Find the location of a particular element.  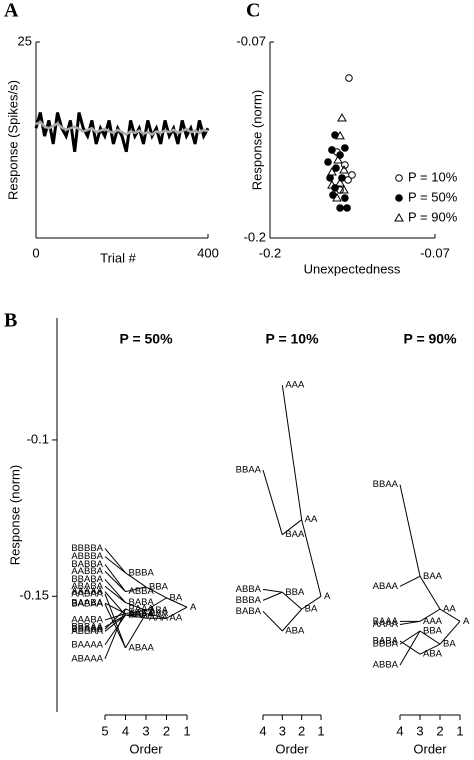

subplot-title: P = 90% is located at coordinates (430, 339).